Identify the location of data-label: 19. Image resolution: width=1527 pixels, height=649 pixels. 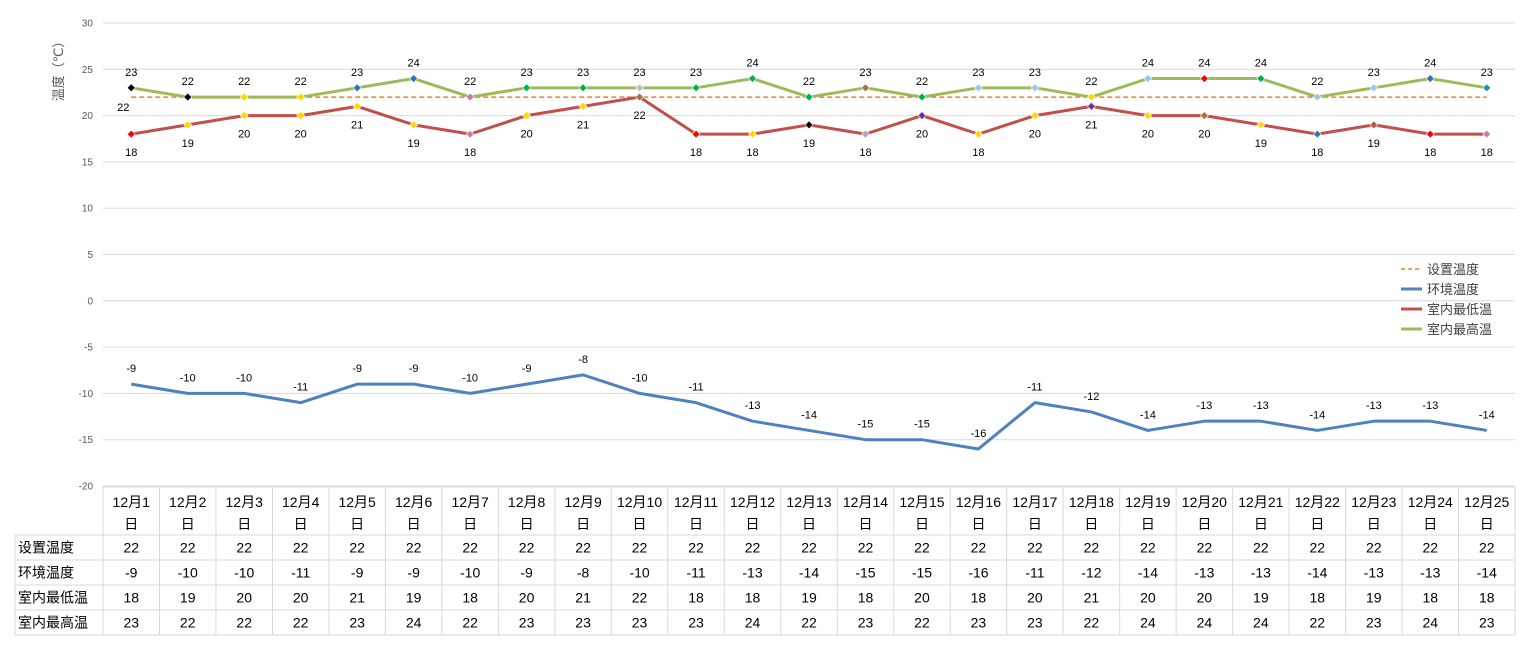
(1374, 144).